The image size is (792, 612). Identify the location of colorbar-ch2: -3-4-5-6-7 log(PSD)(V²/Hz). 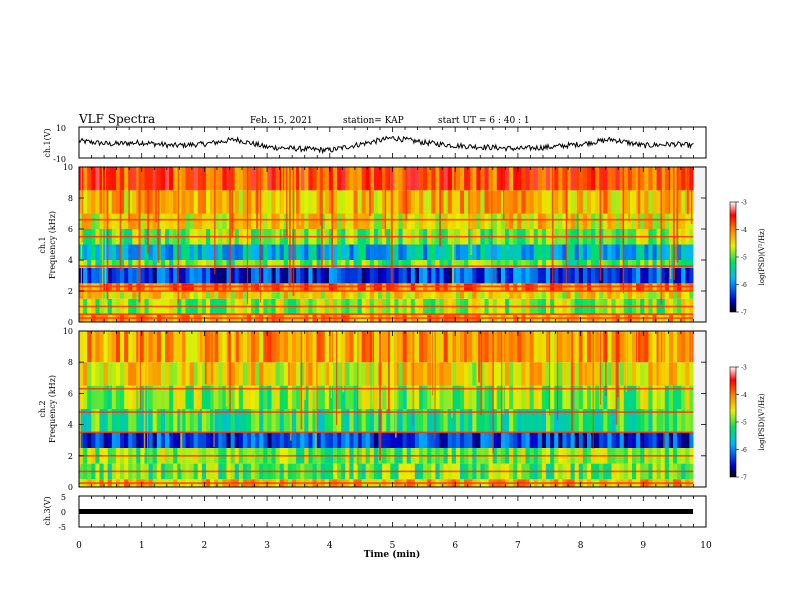
(747, 423).